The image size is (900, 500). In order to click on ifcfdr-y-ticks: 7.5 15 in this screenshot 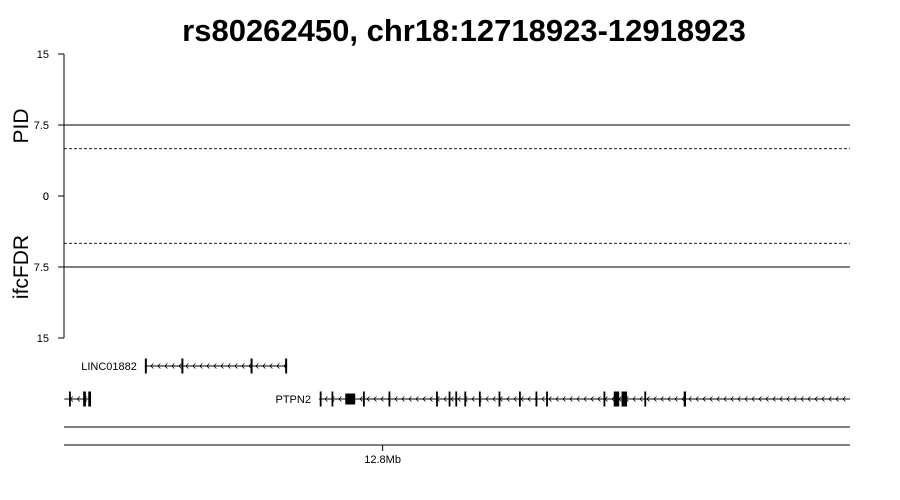, I will do `click(49, 303)`.